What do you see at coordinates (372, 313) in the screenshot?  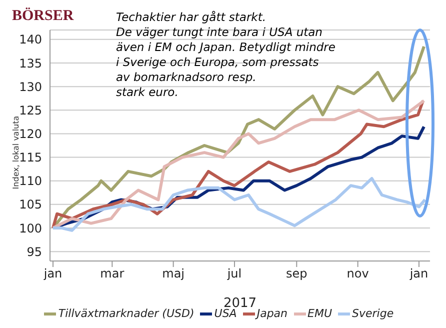 I see `legend-label: Sverige` at bounding box center [372, 313].